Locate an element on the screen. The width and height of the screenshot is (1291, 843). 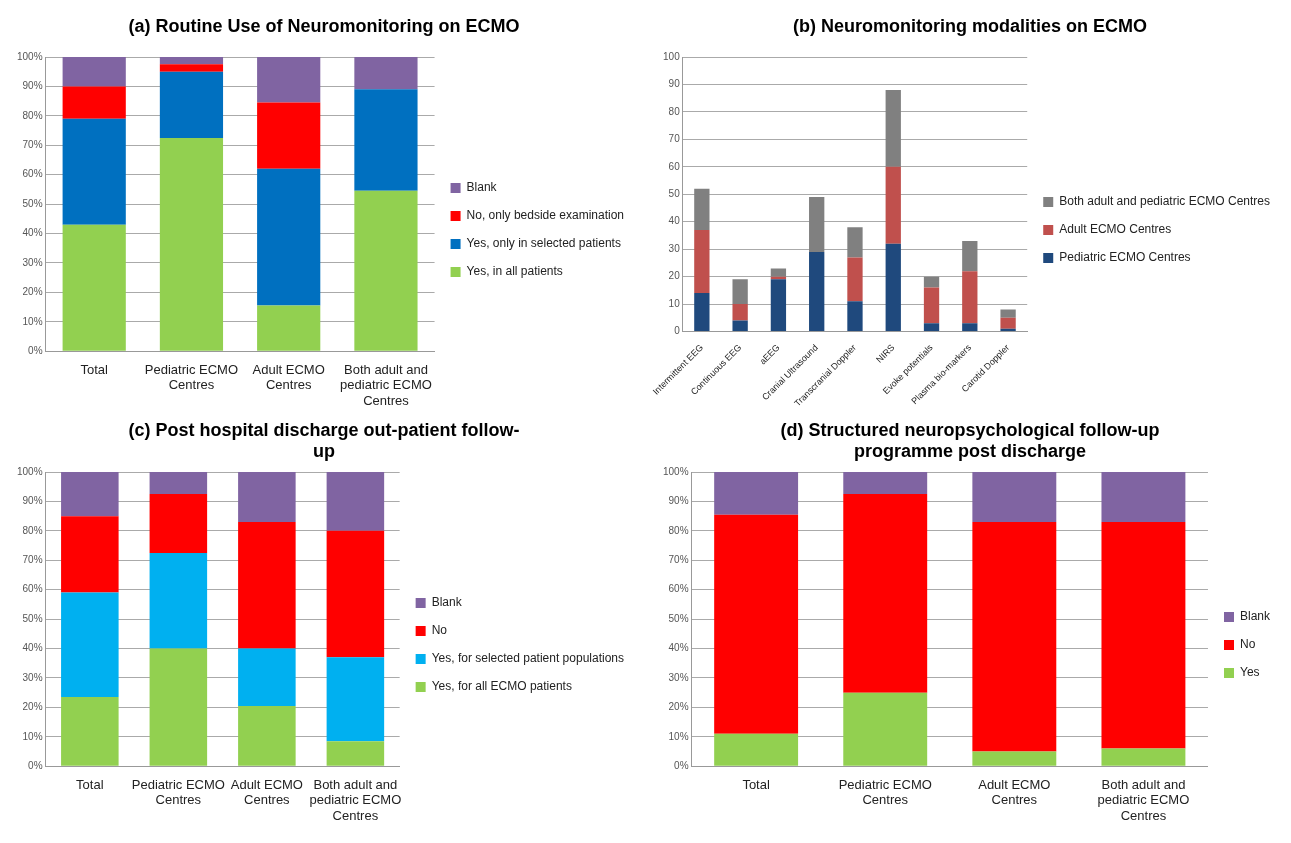
y-tick-label: 0 is located at coordinates (677, 331).